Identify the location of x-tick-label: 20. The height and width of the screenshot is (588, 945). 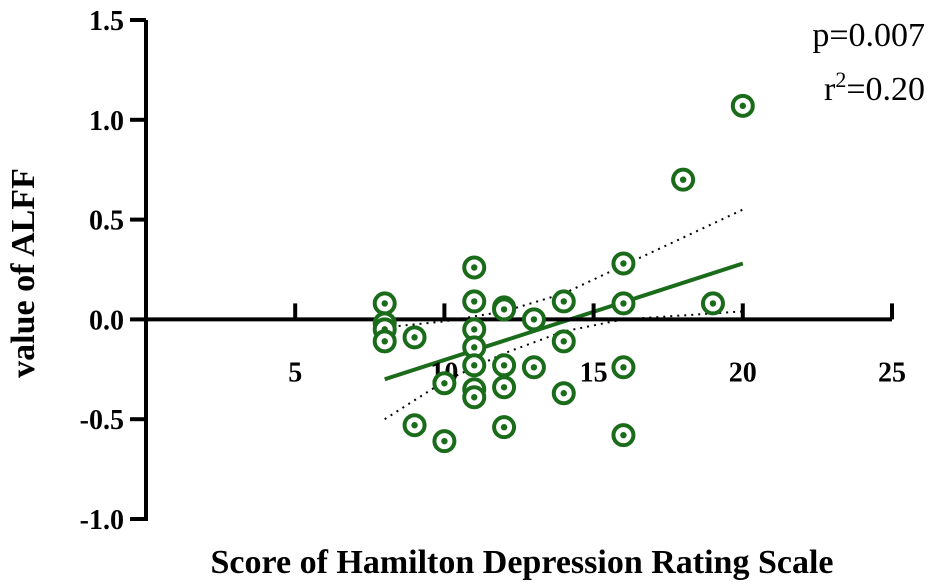
(743, 372).